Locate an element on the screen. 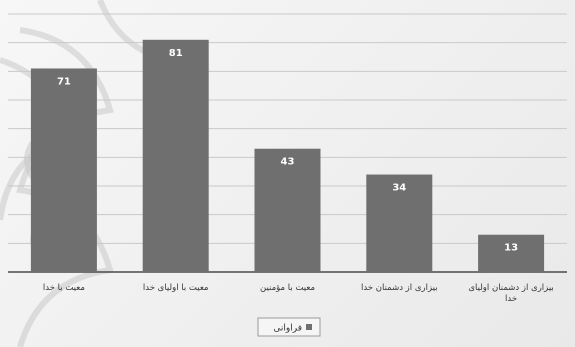 The image size is (575, 347). legend-swatch is located at coordinates (309, 327).